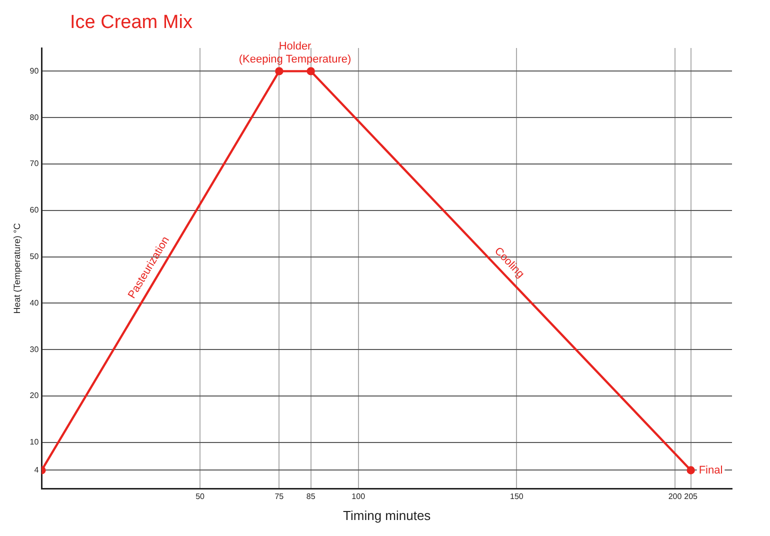 The image size is (770, 536). What do you see at coordinates (675, 496) in the screenshot?
I see `x-tick-label: 200` at bounding box center [675, 496].